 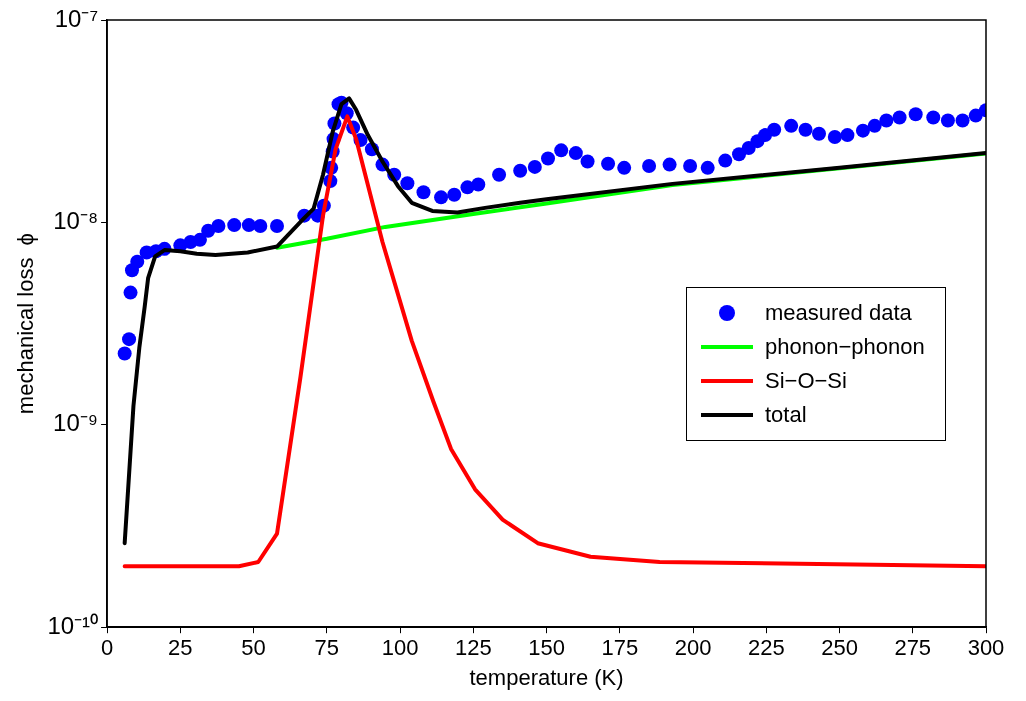 I want to click on y-tick-label: 10⁻⁸, so click(x=76, y=221).